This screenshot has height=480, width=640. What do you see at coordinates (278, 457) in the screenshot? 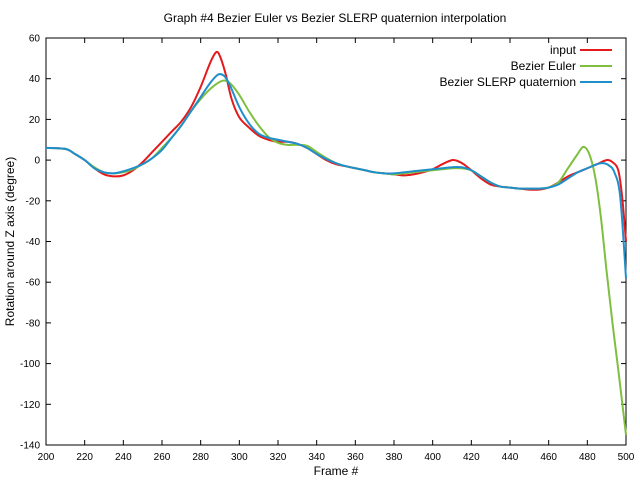
I see `x-tick-label: 320` at bounding box center [278, 457].